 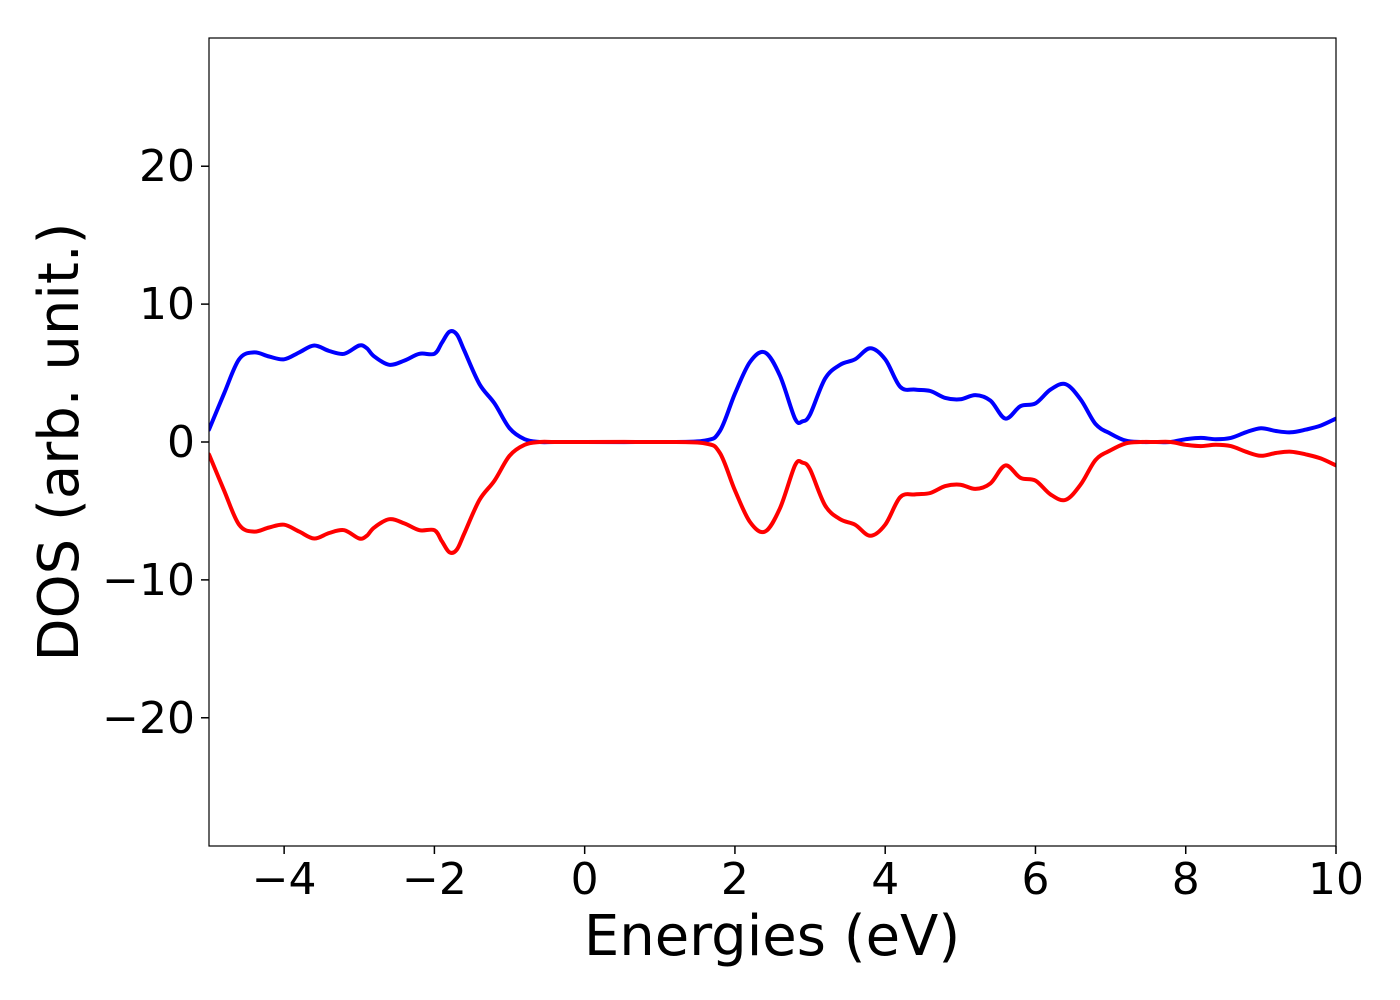 What do you see at coordinates (885, 879) in the screenshot?
I see `x-tick-label: 4` at bounding box center [885, 879].